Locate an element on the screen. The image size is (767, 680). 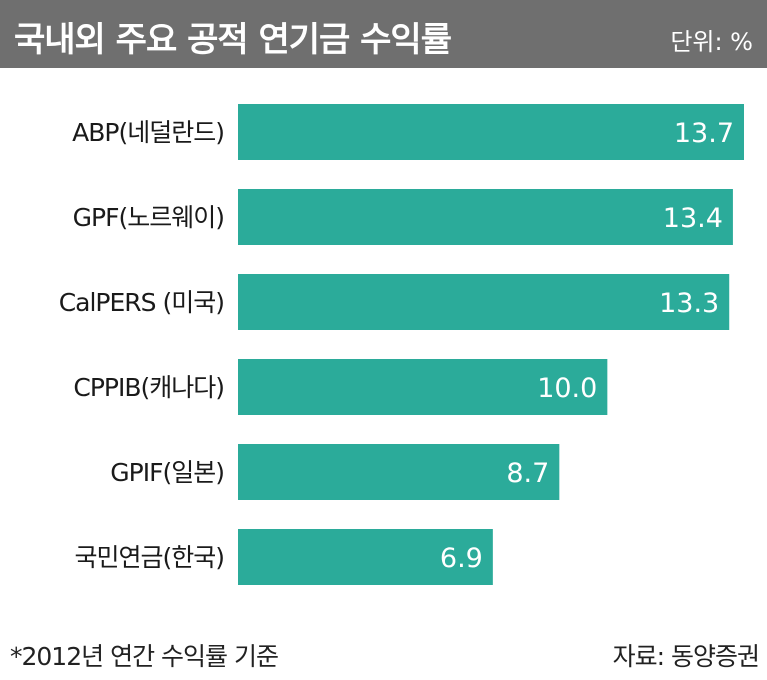
chart-header: 국내외 주요 공적 연기금 수익률 단위: % is located at coordinates (383, 34).